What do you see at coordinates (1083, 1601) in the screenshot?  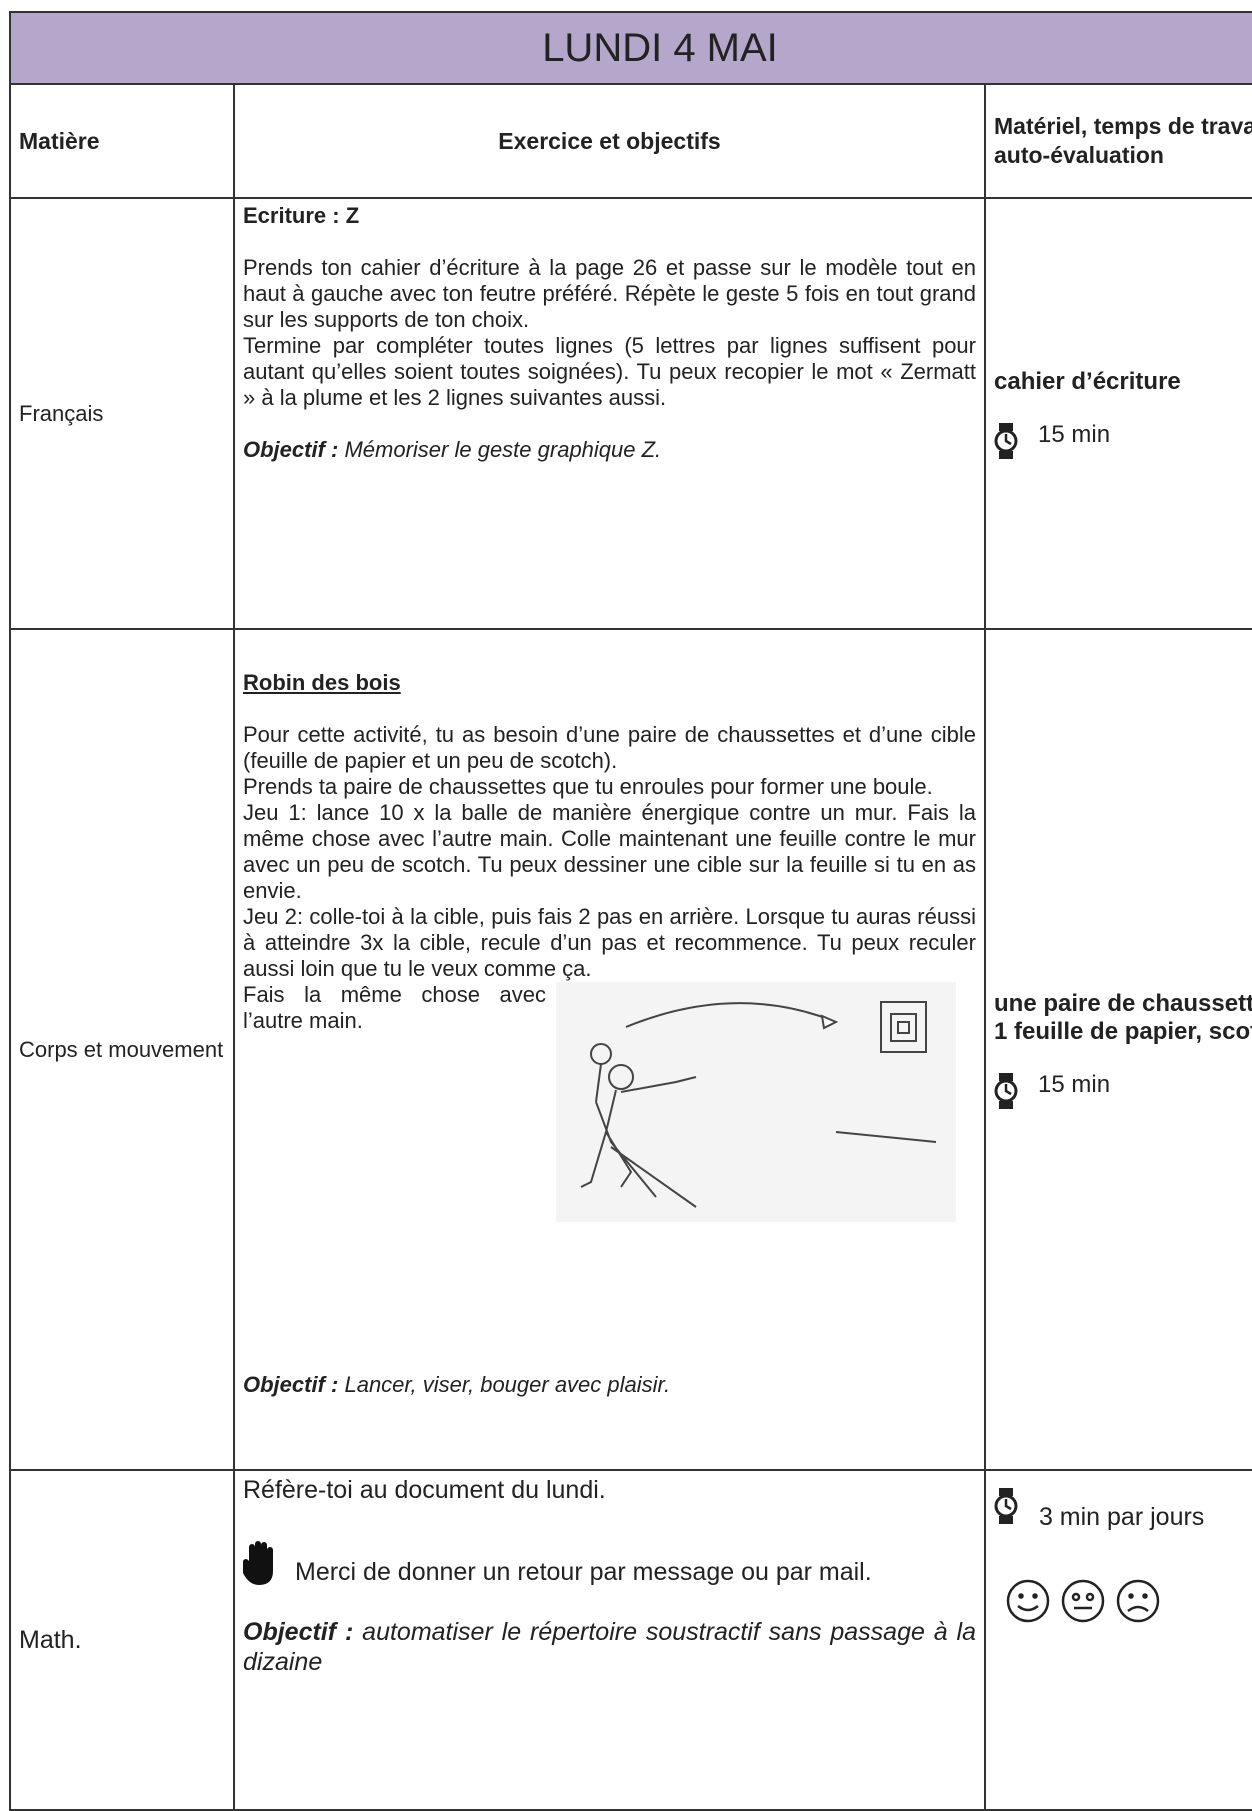 I see `smiley-icons` at bounding box center [1083, 1601].